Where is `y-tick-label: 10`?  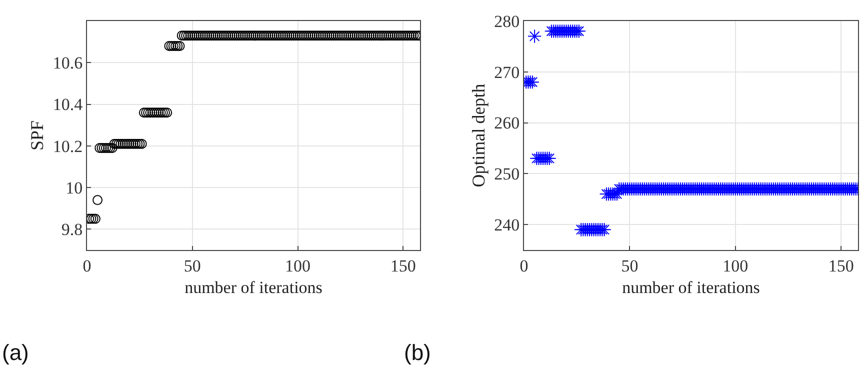
y-tick-label: 10 is located at coordinates (74, 188).